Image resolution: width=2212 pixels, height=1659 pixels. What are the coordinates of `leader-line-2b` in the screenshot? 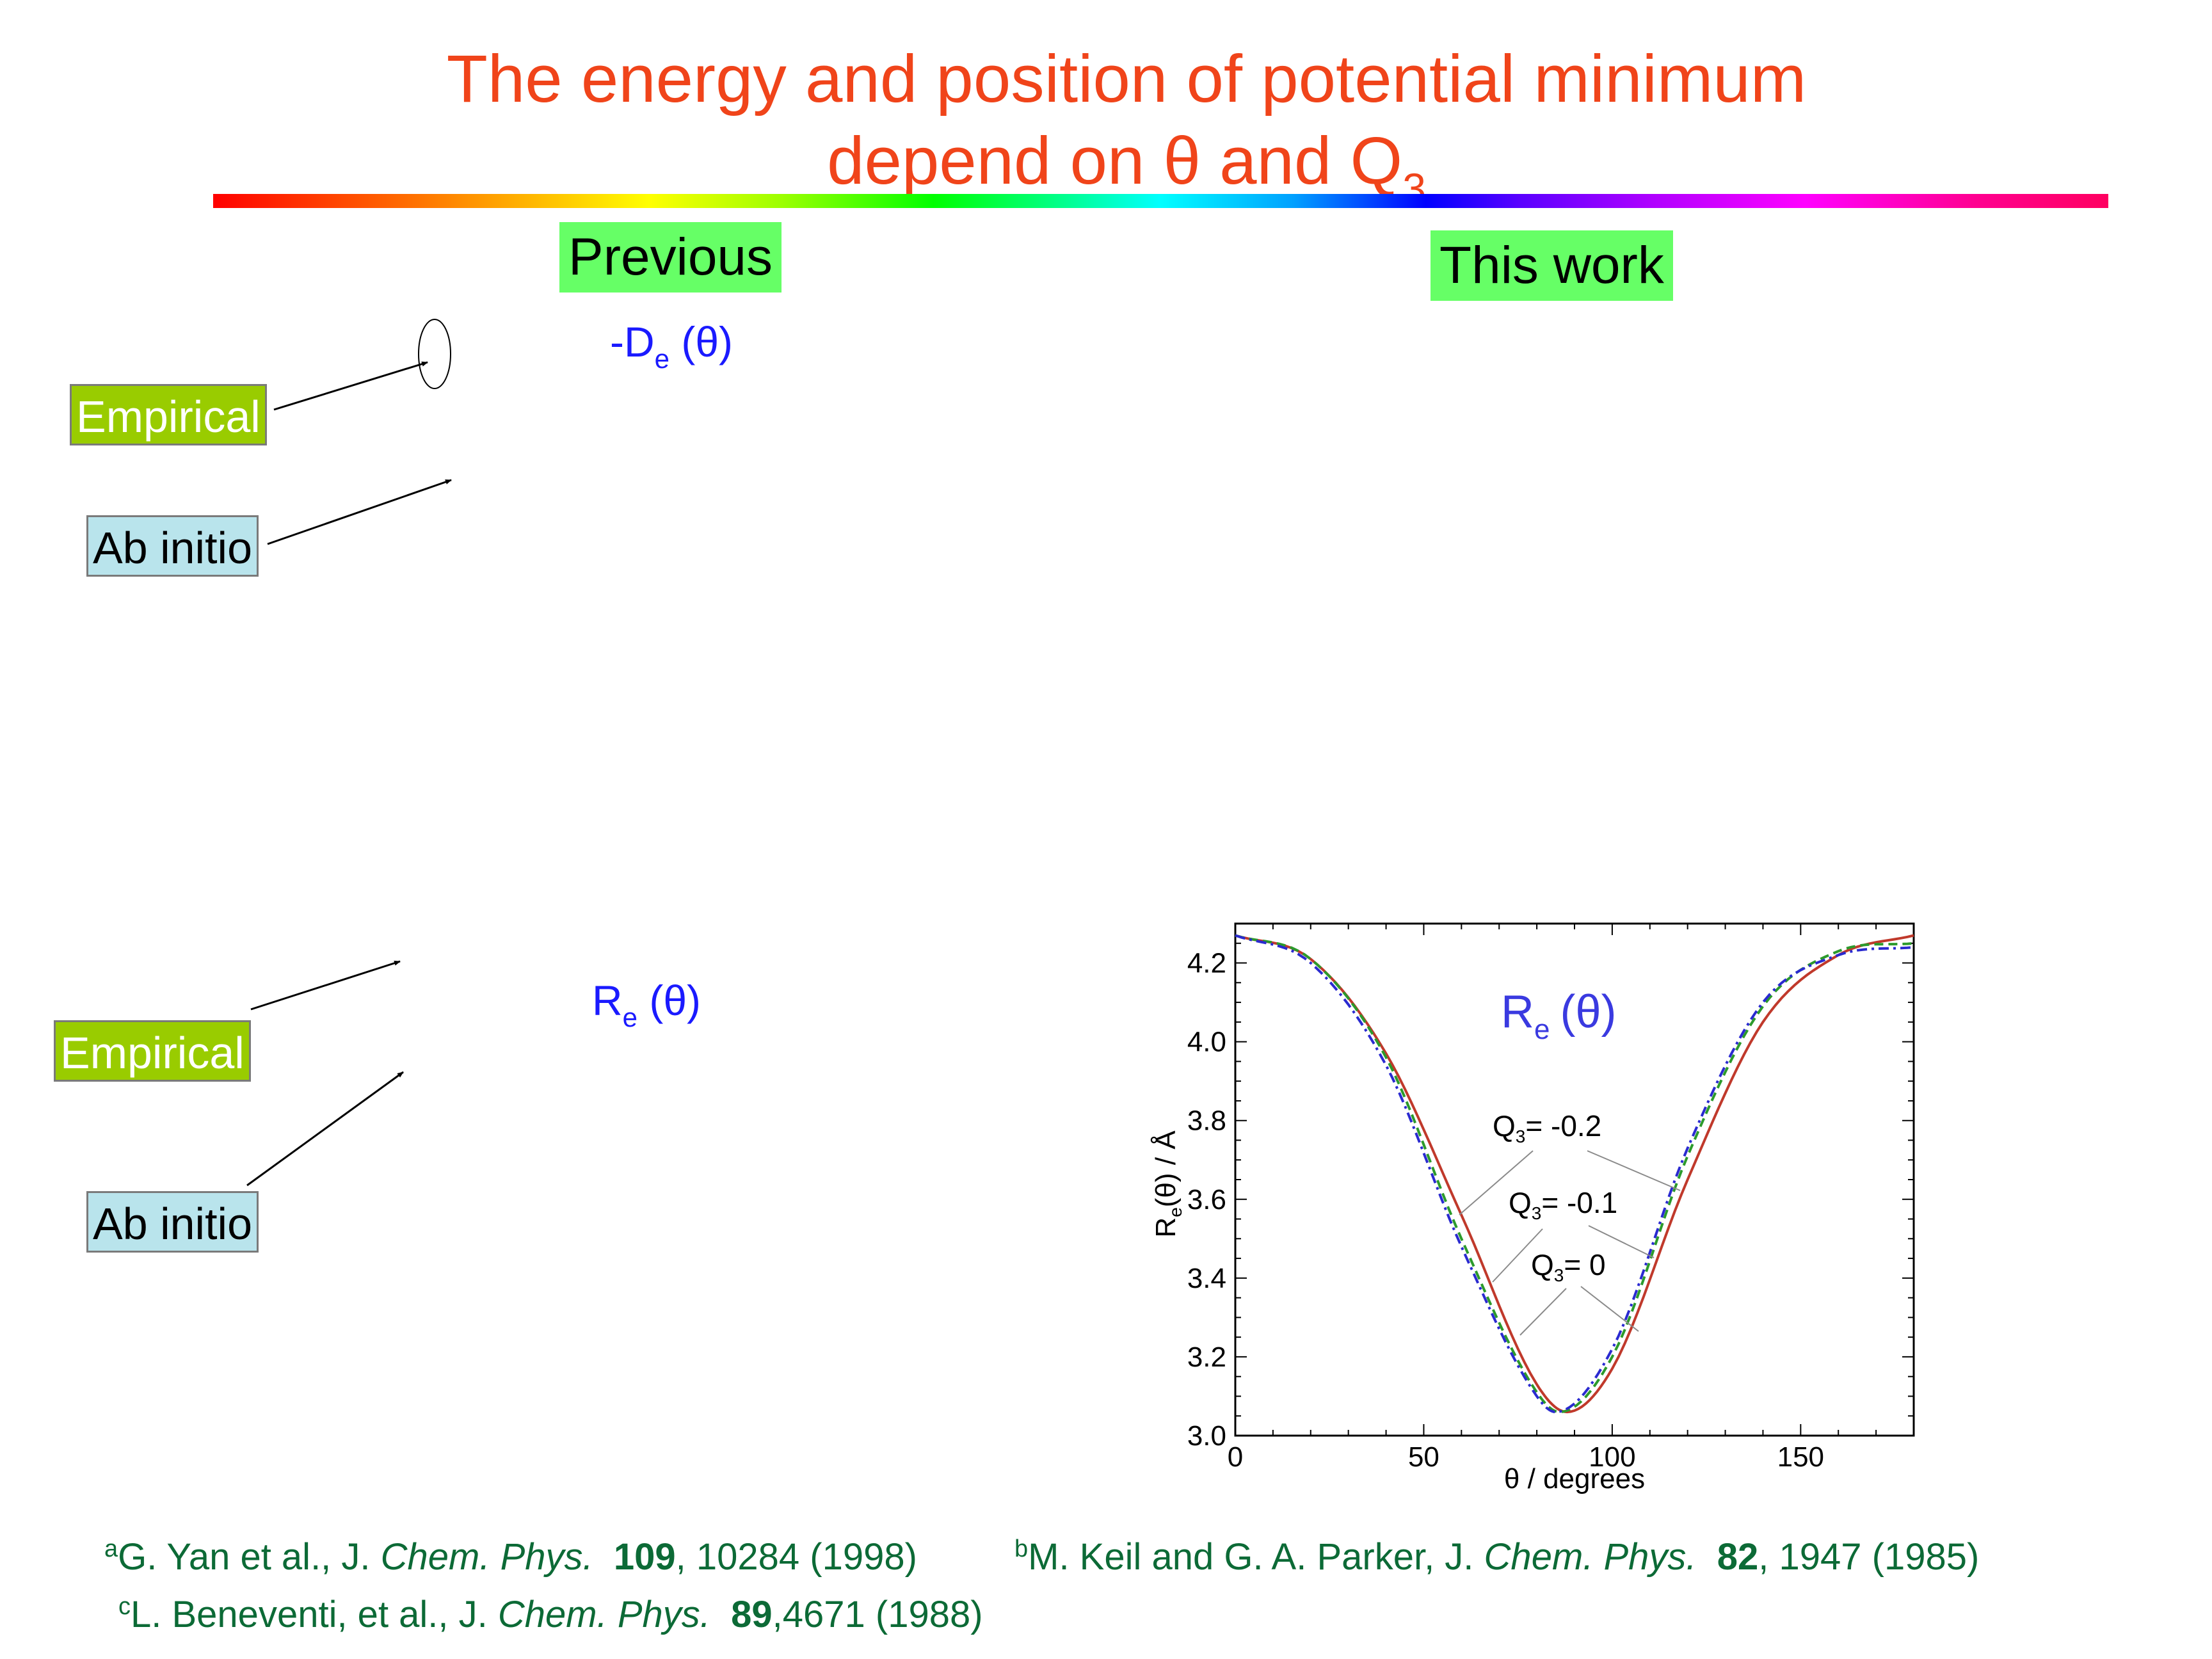 It's located at (1621, 1241).